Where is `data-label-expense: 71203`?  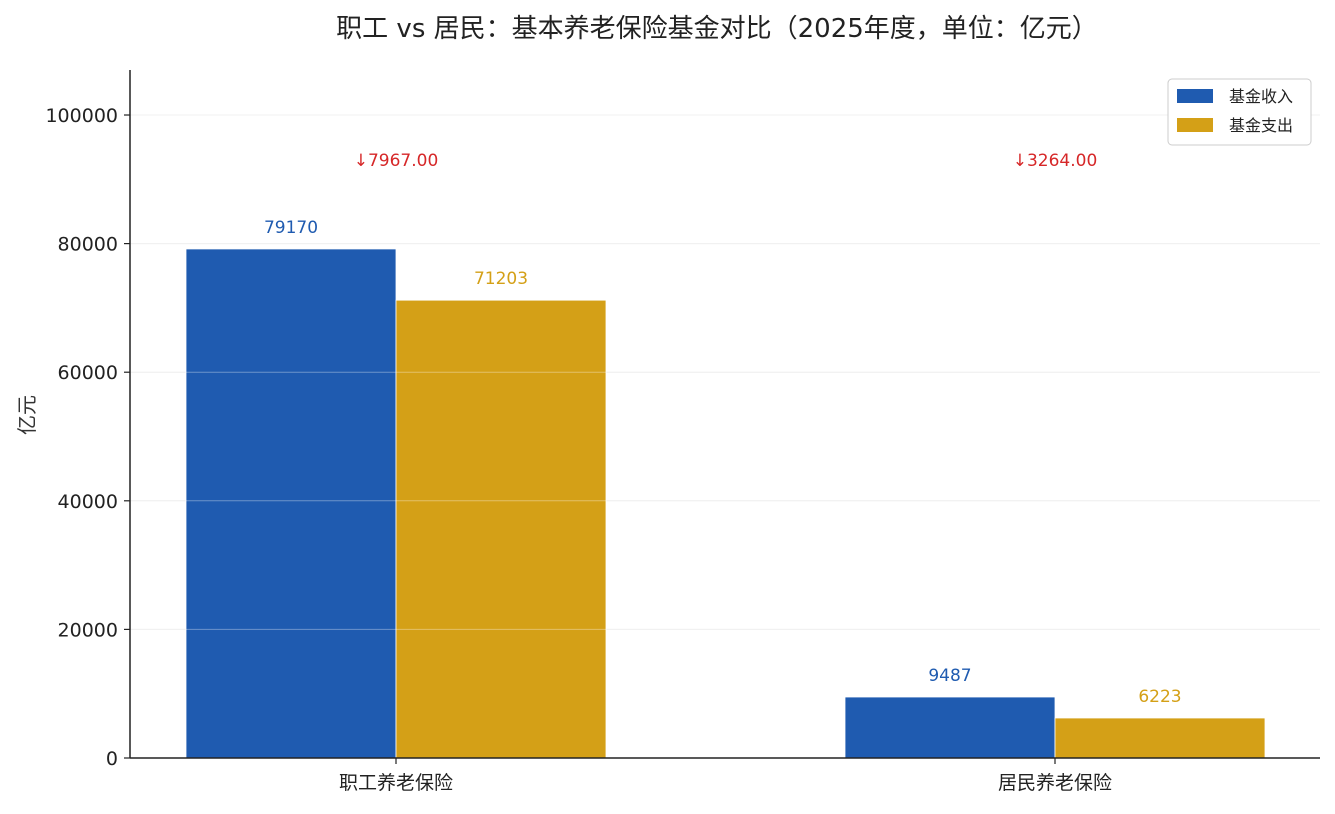
data-label-expense: 71203 is located at coordinates (501, 279).